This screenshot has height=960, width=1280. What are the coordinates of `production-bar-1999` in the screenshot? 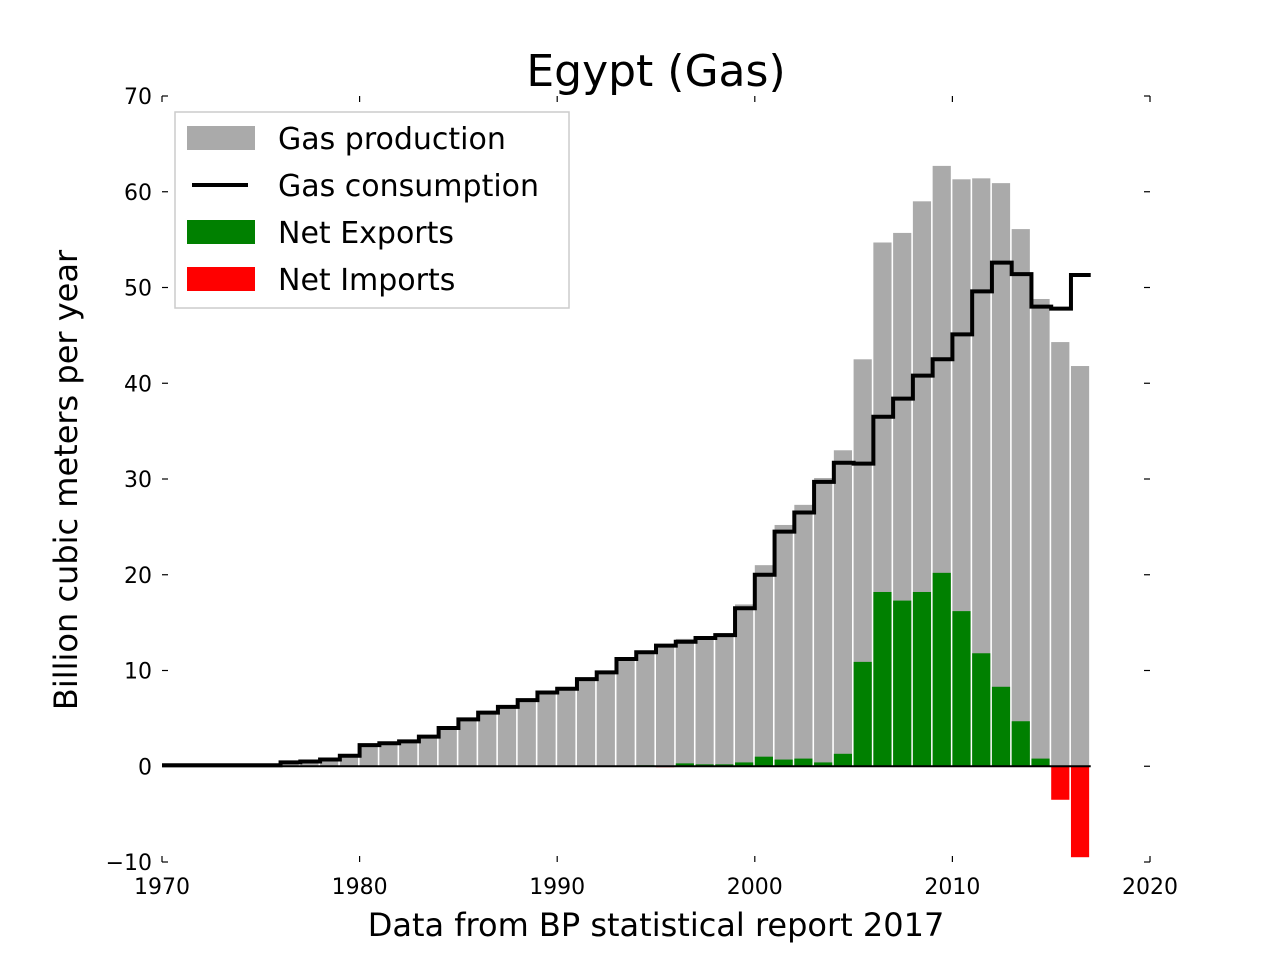 It's located at (744, 685).